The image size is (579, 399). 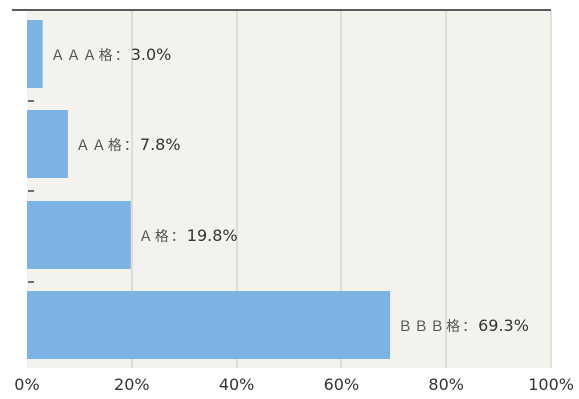 I want to click on bar-label-3: Ａ格：19.8%, so click(x=188, y=235).